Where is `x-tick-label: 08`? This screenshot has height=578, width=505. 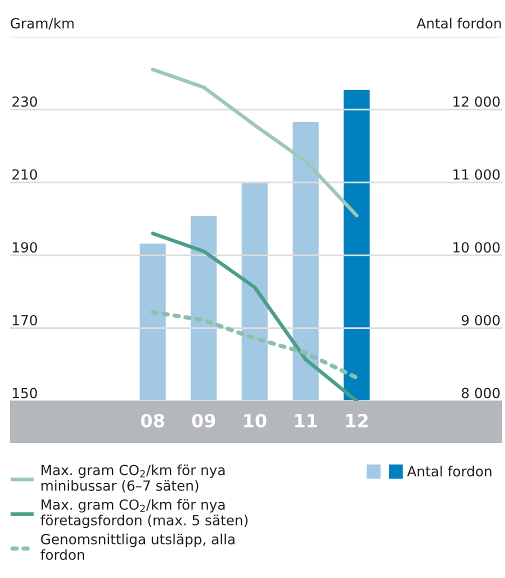
x-tick-label: 08 is located at coordinates (152, 421).